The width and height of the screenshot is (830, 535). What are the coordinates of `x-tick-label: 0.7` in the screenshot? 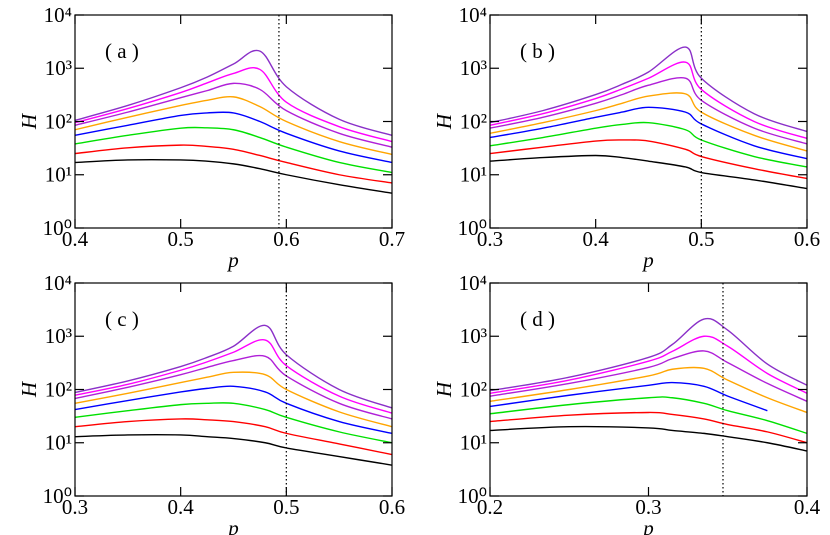 It's located at (392, 239).